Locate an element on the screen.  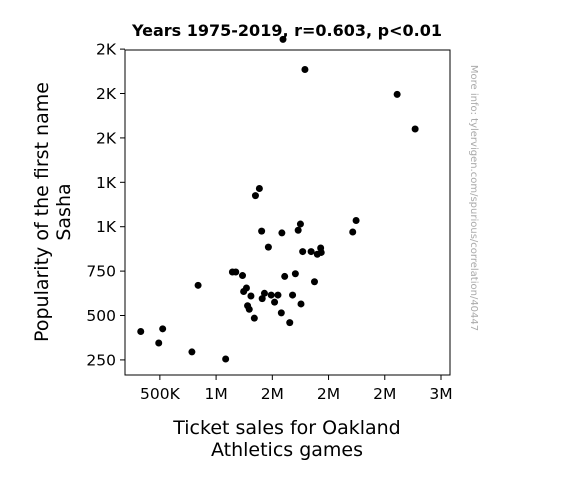
x-tick-label: 500K is located at coordinates (160, 394).